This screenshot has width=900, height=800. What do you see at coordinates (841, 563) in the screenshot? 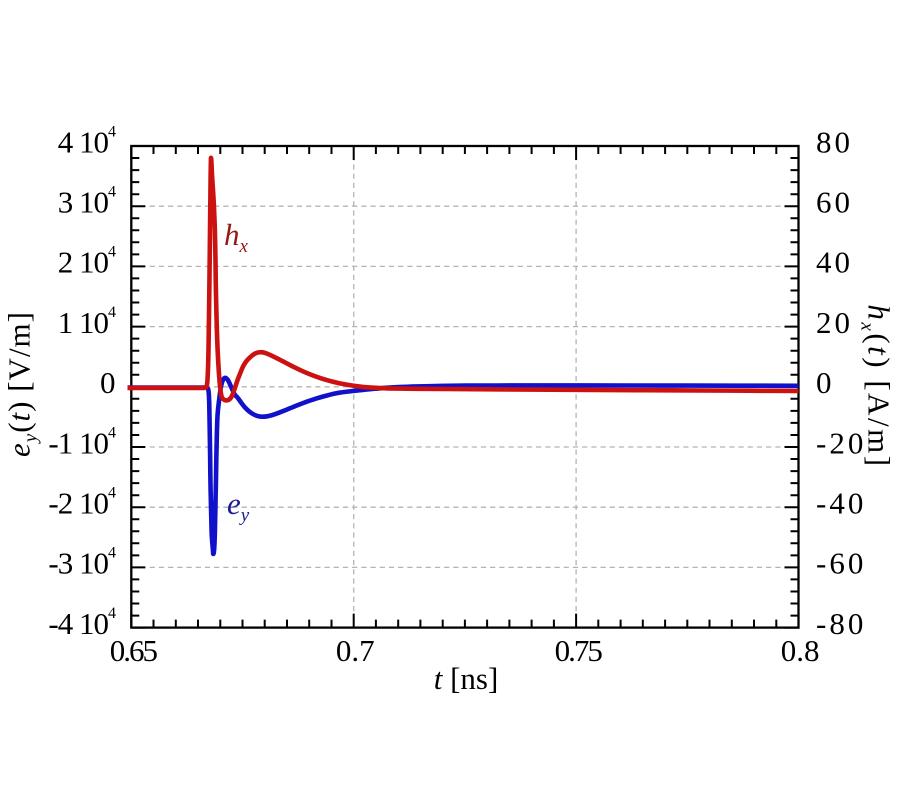
I see `svg-text: -60` at bounding box center [841, 563].